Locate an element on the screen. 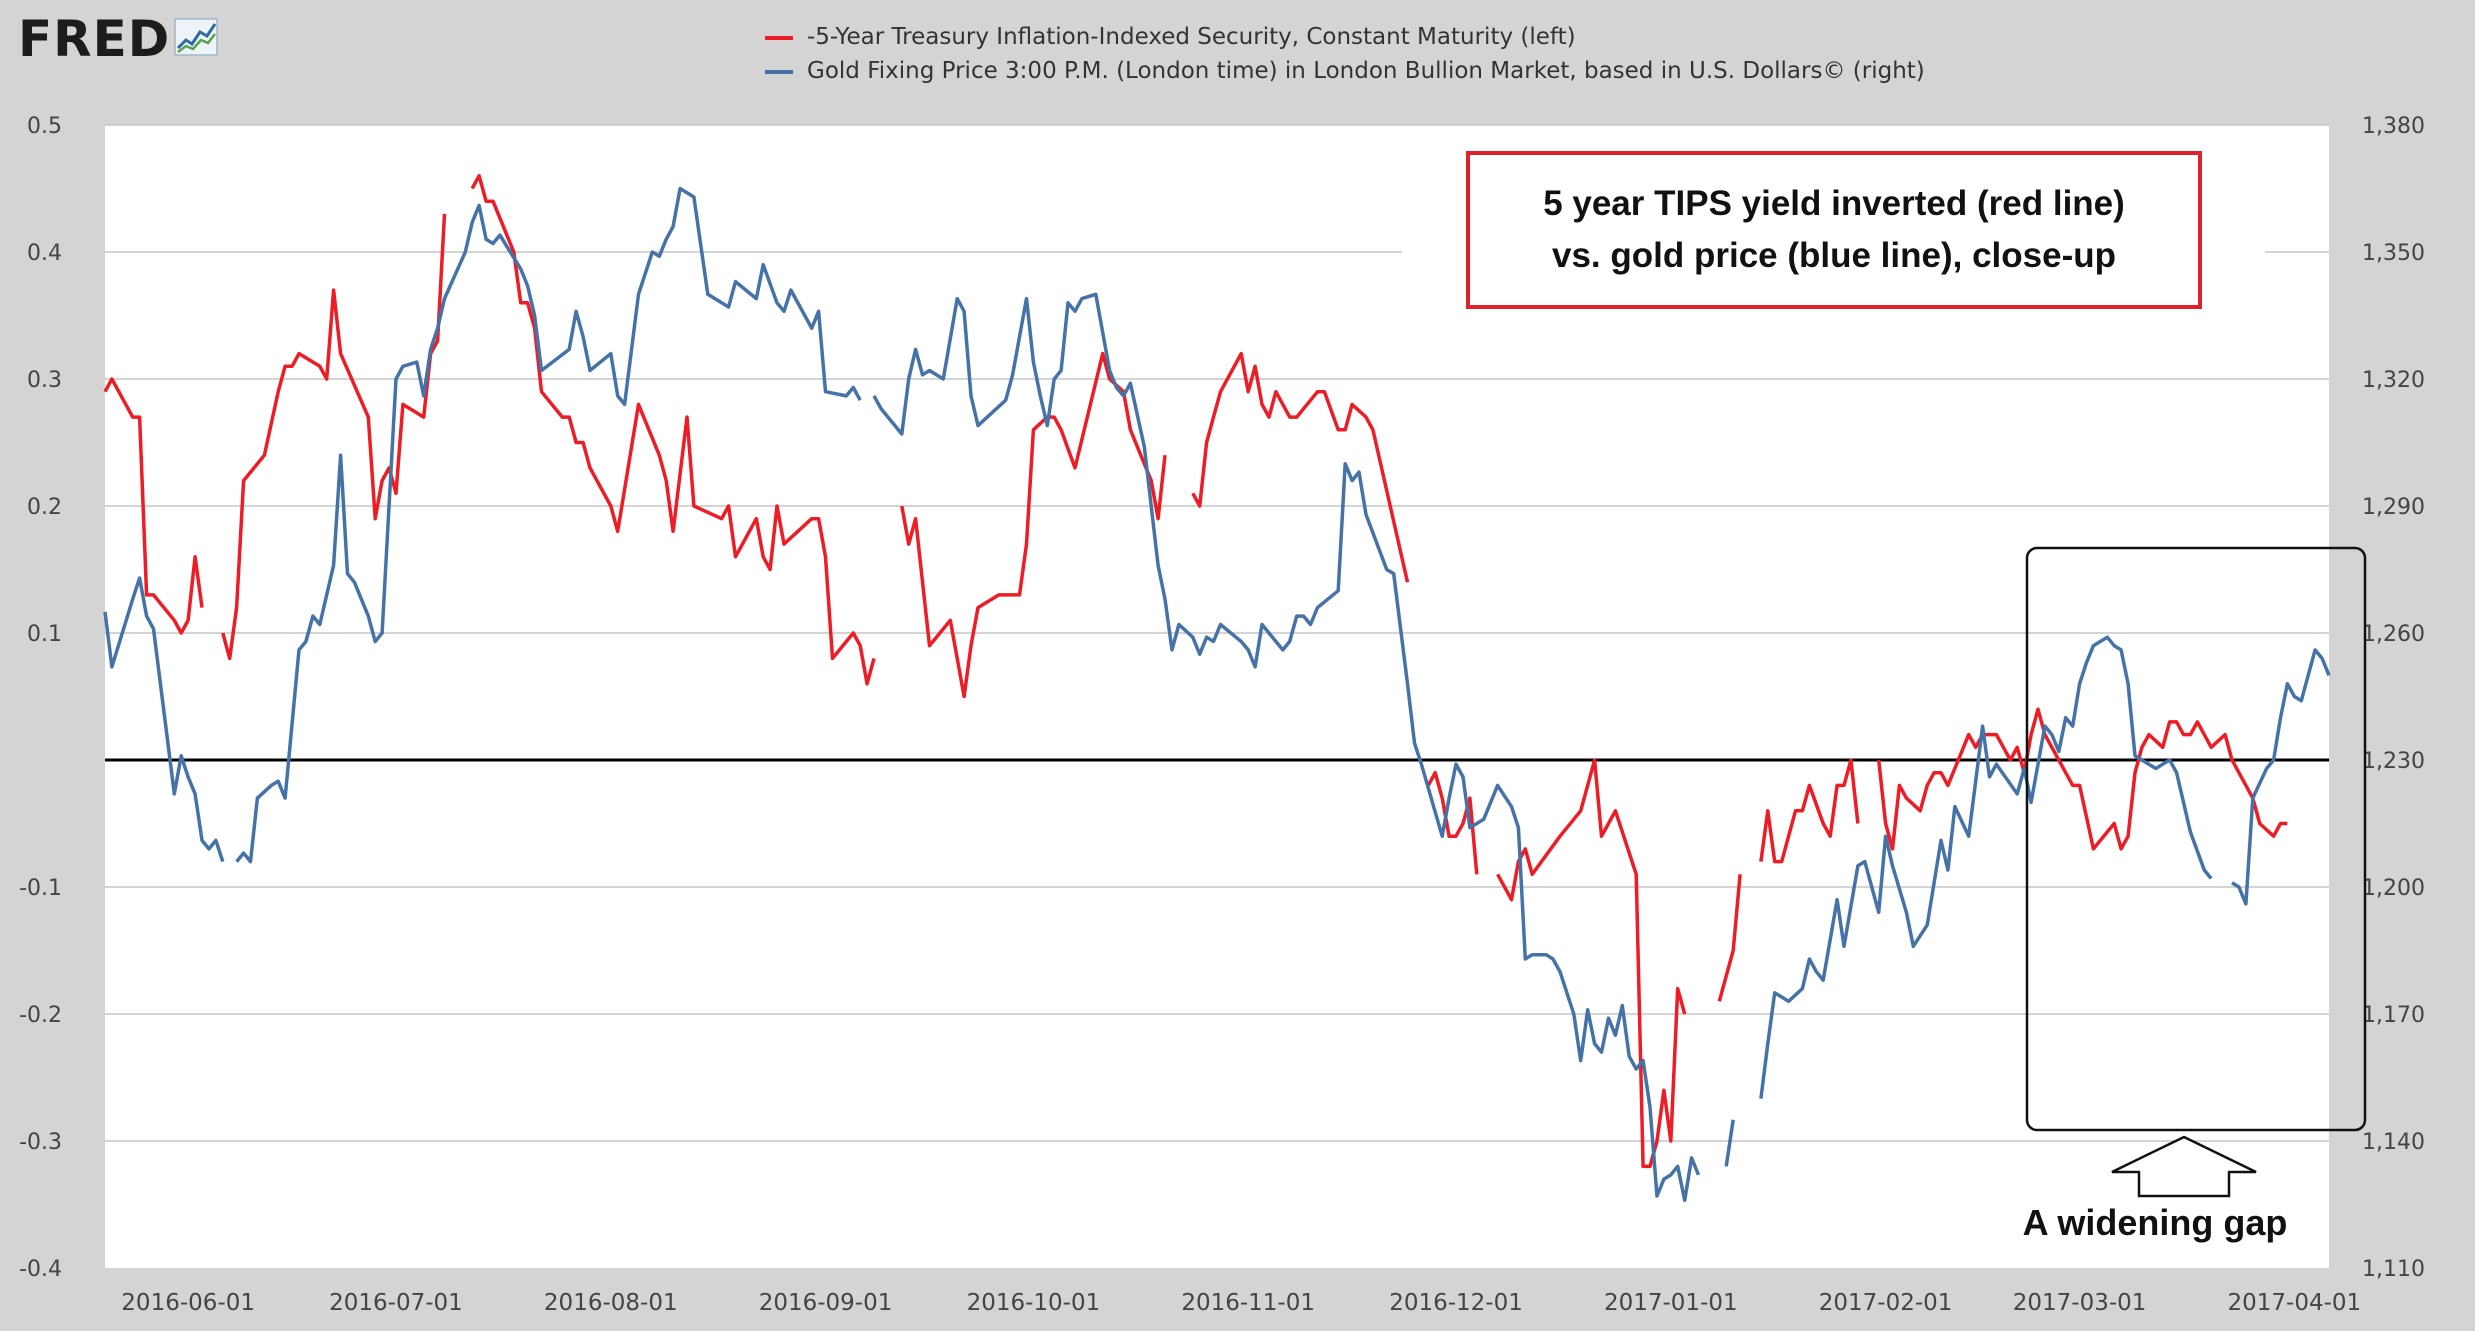 The width and height of the screenshot is (2475, 1331). x-tick-label: 2016-11-01 is located at coordinates (1248, 1303).